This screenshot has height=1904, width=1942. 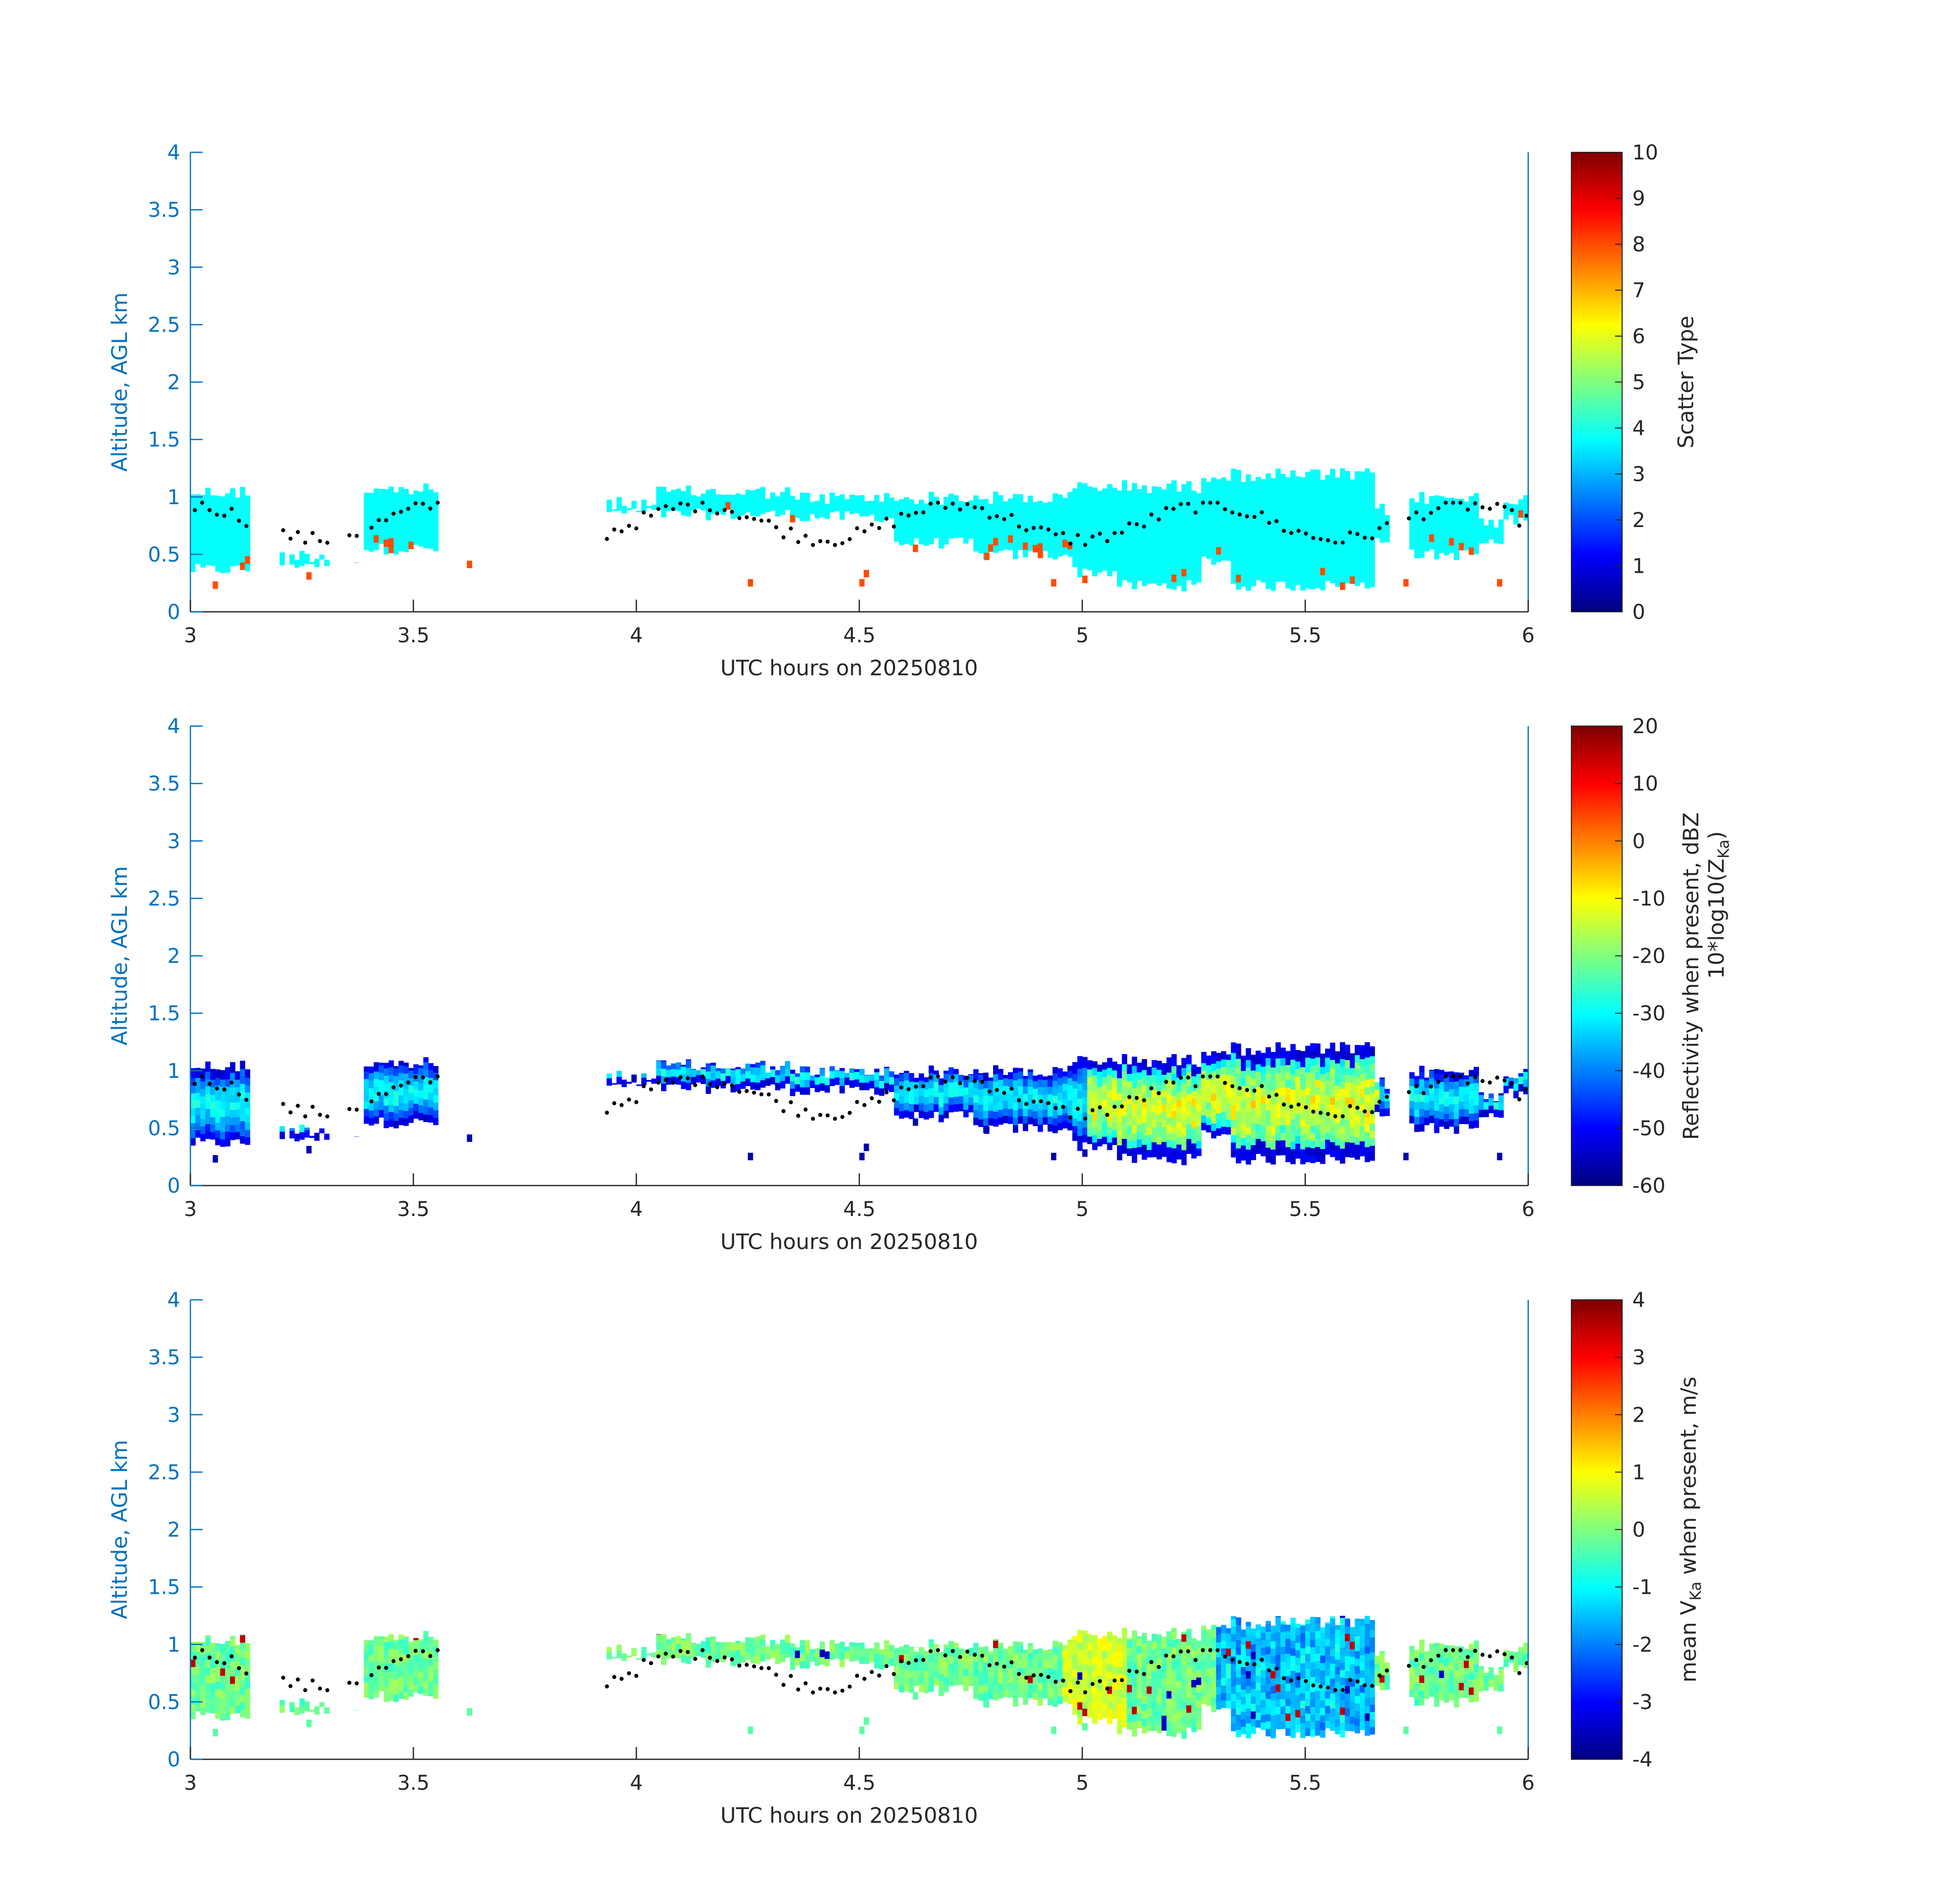 What do you see at coordinates (1638, 520) in the screenshot?
I see `colorbar-tick-label: 2` at bounding box center [1638, 520].